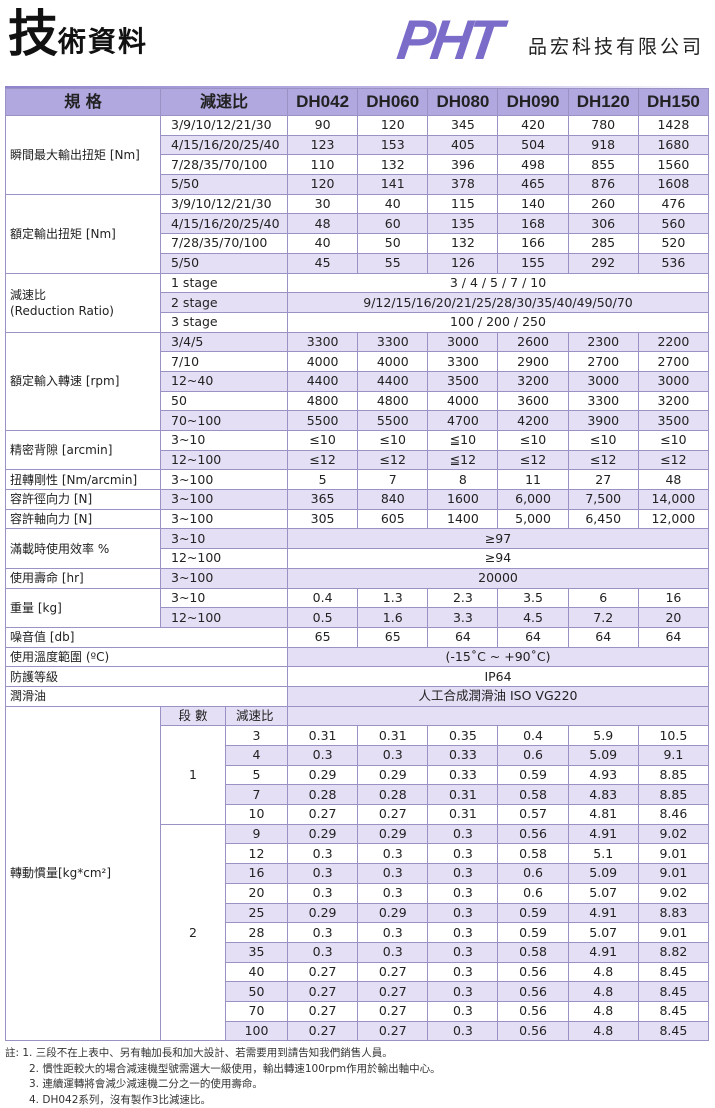 The width and height of the screenshot is (715, 1108). I want to click on value-cell: 115, so click(463, 204).